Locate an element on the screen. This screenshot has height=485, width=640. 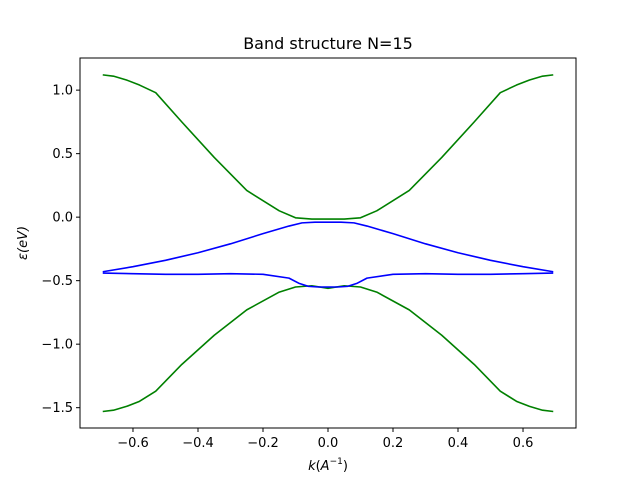
x-tick-label: 0.0 is located at coordinates (328, 443).